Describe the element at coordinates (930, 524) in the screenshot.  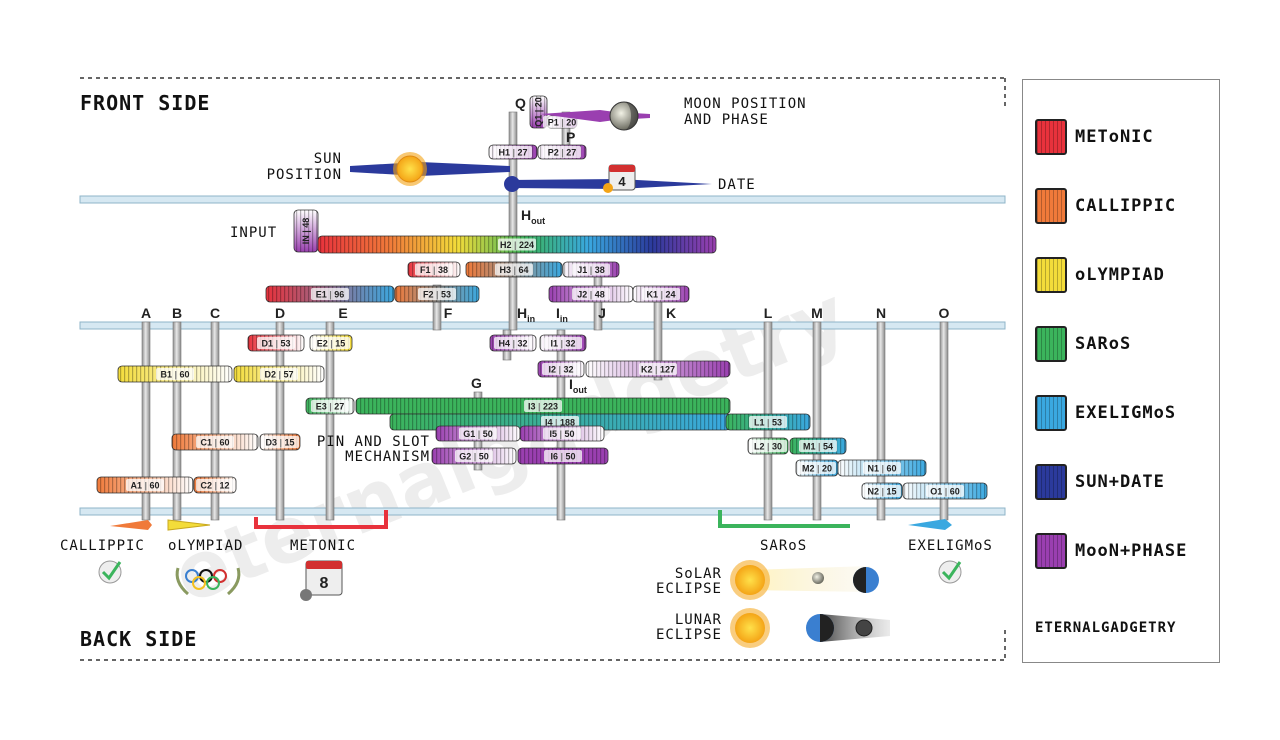
I see `exeligmos-pointer` at that location.